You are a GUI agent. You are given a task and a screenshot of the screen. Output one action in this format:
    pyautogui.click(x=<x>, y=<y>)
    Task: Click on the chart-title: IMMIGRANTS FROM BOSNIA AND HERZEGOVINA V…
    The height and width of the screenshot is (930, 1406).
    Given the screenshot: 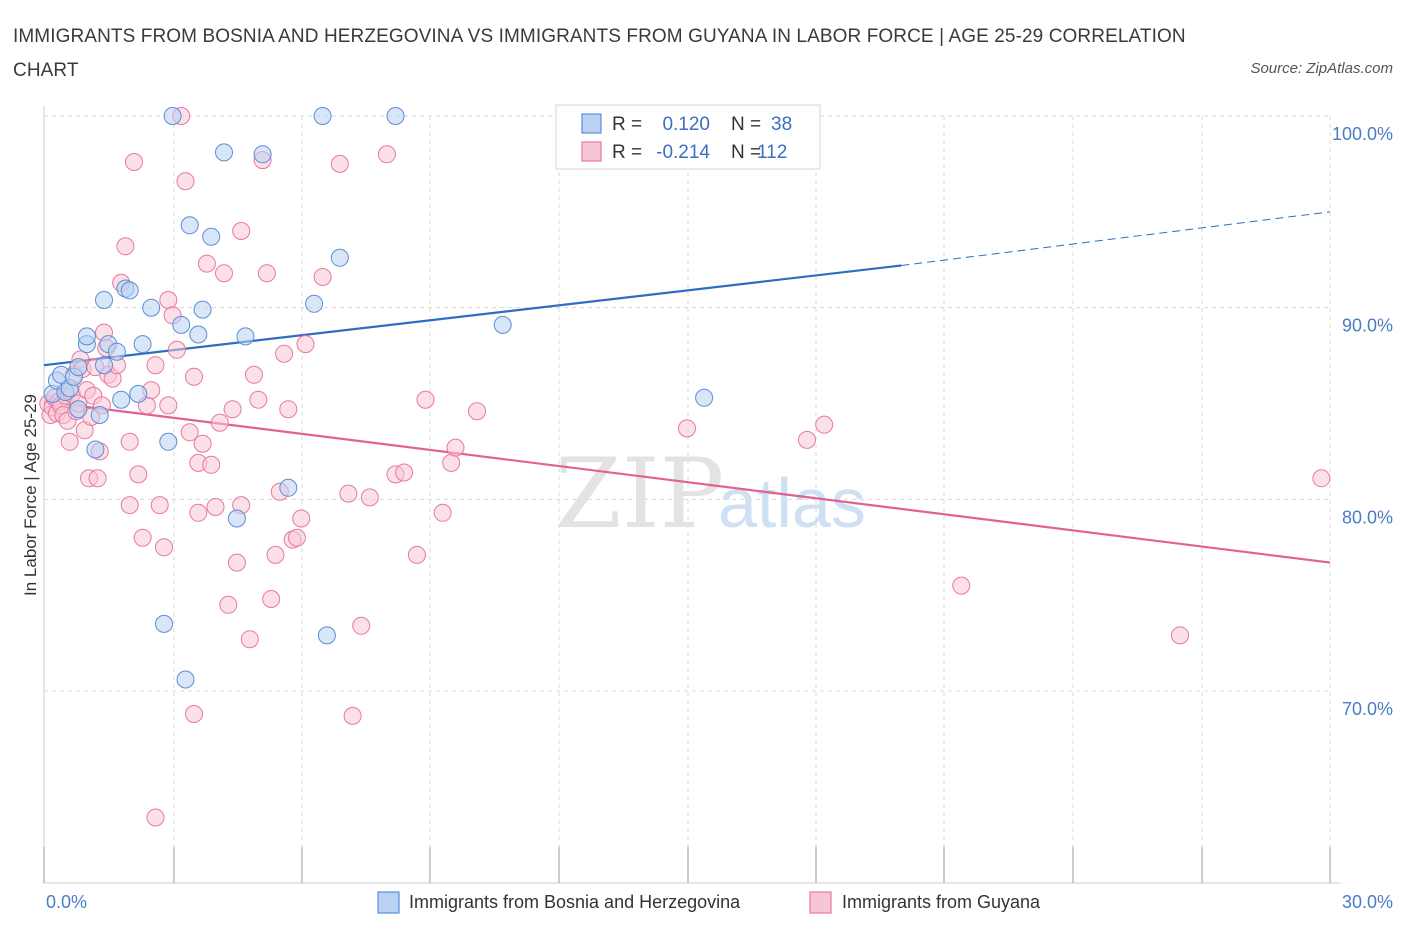 What is the action you would take?
    pyautogui.click(x=599, y=53)
    